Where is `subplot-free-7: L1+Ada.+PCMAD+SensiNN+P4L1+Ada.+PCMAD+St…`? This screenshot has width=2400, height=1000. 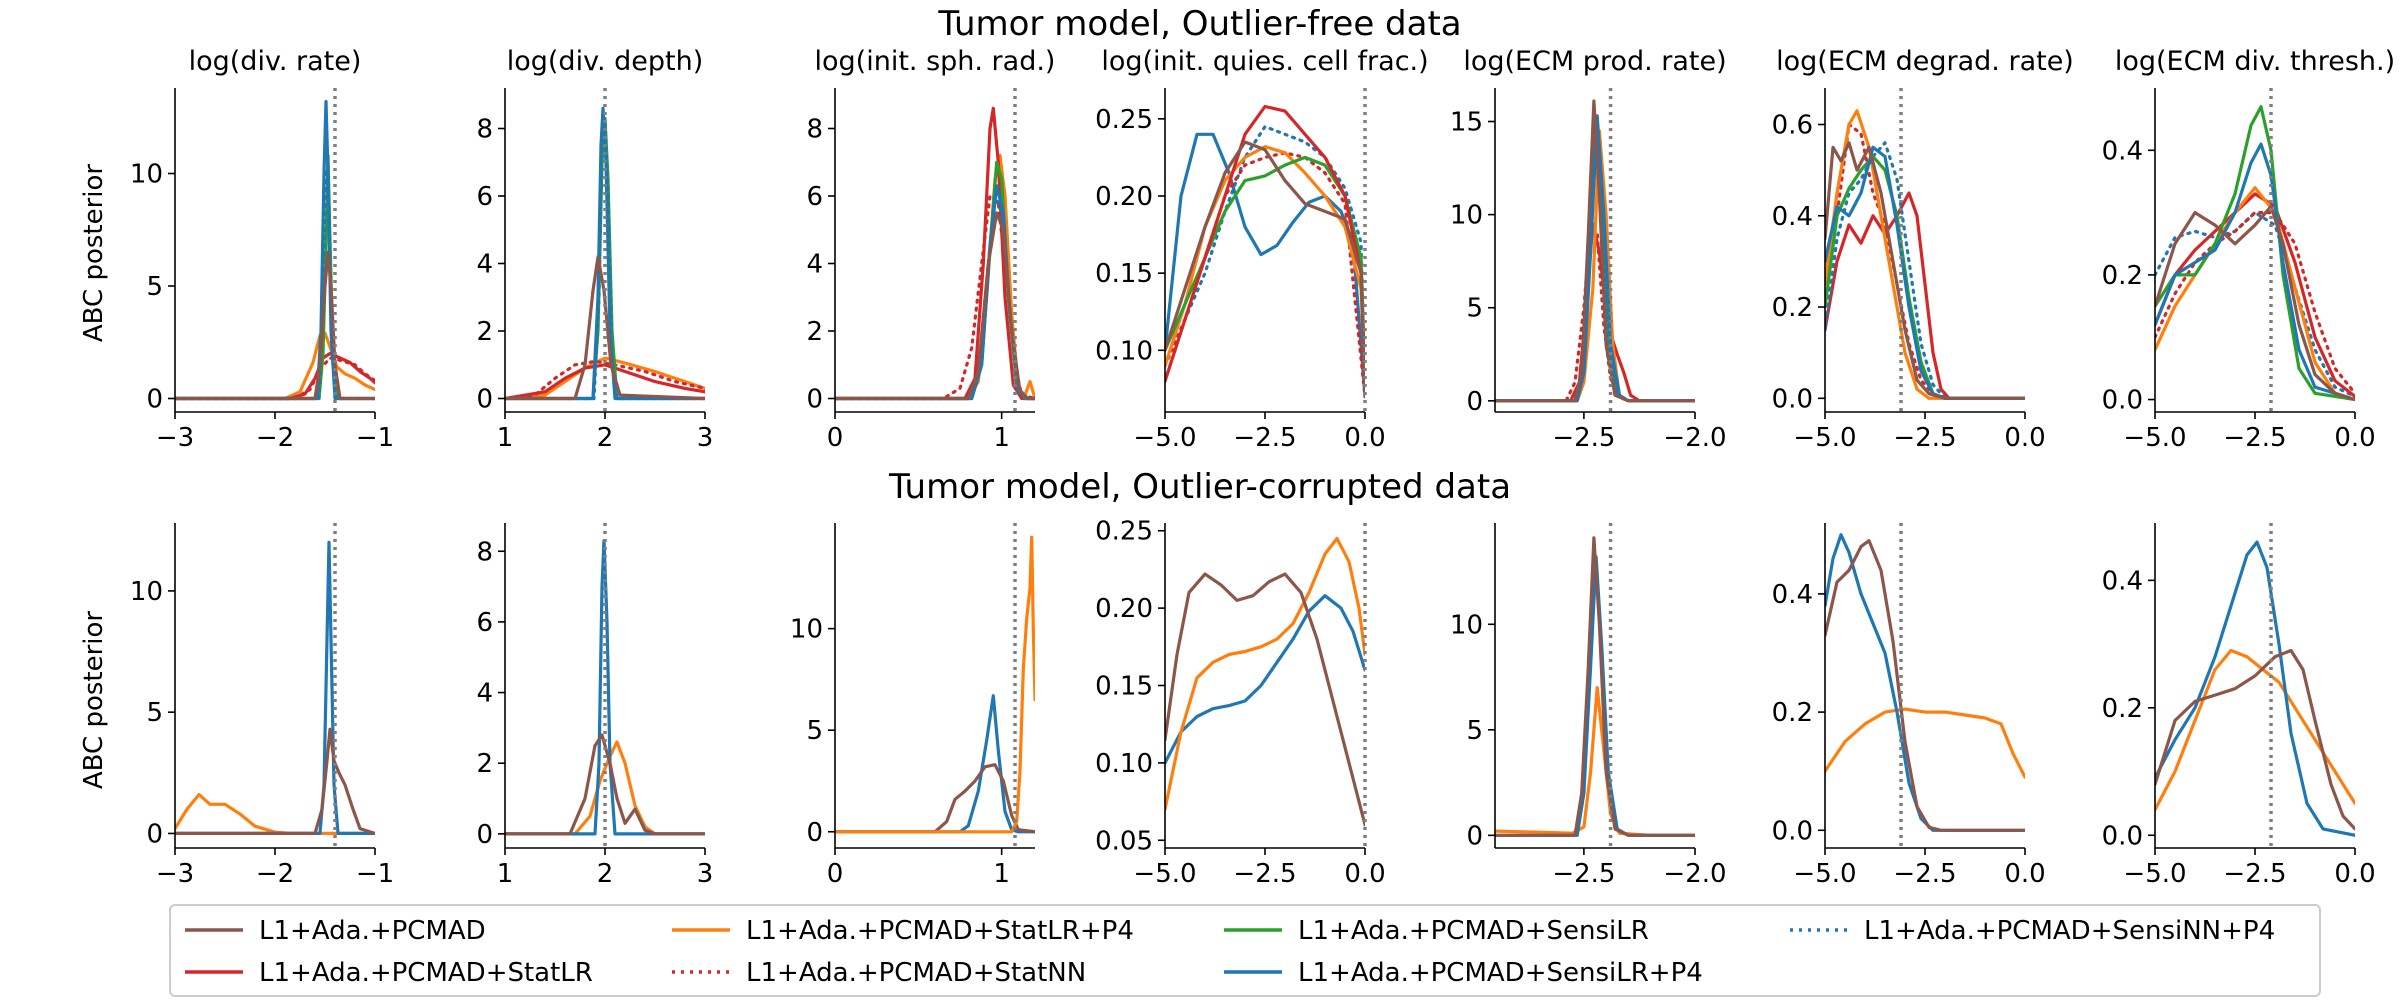 subplot-free-7: L1+Ada.+PCMAD+SensiNN+P4L1+Ada.+PCMAD+St… is located at coordinates (2249, 249).